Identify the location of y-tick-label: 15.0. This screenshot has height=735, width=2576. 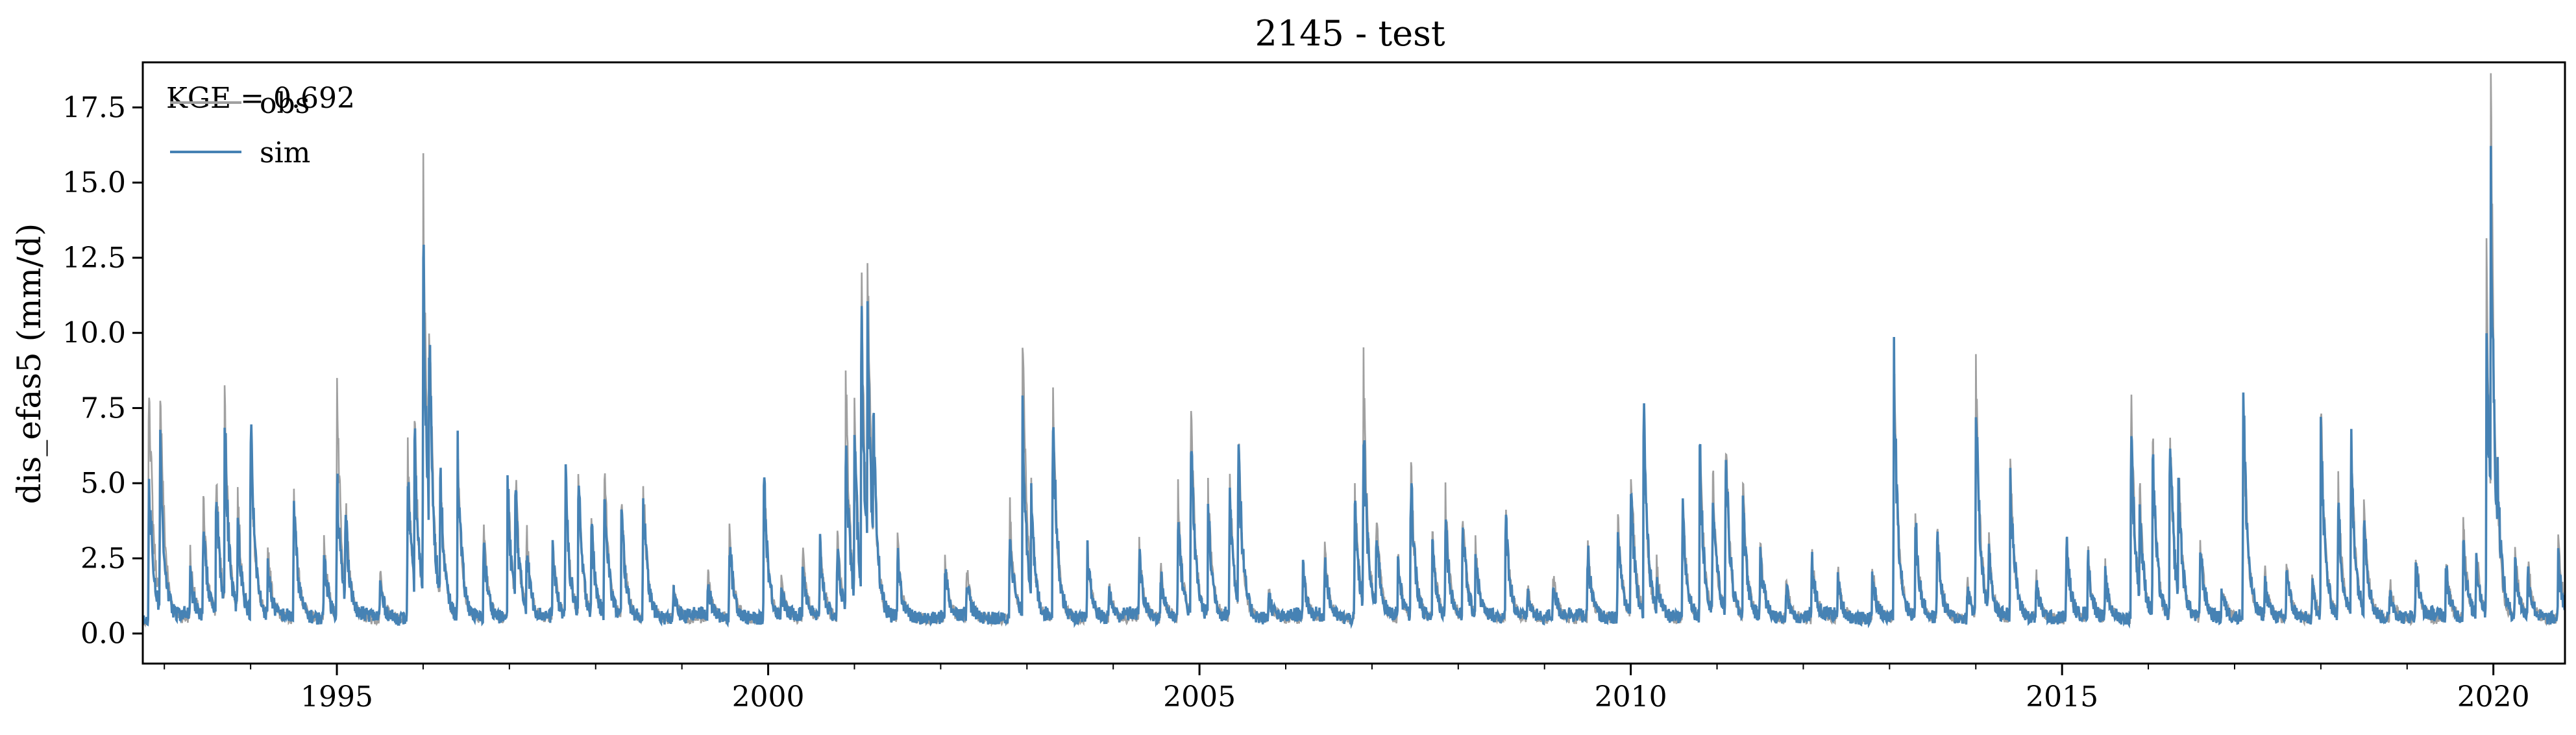
(94, 182).